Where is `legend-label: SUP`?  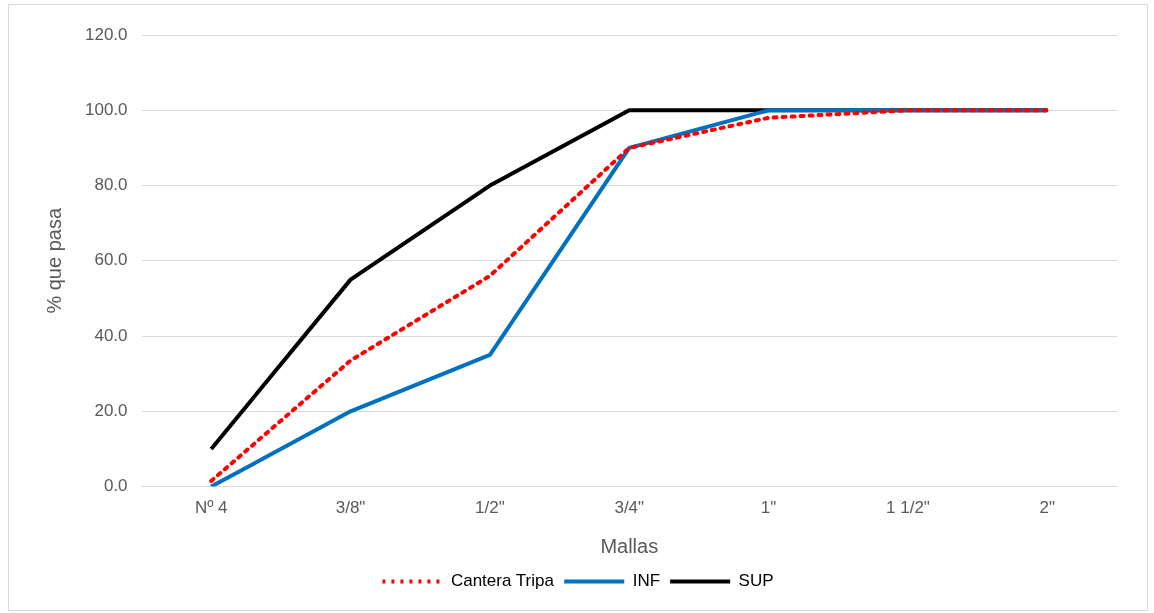 legend-label: SUP is located at coordinates (756, 581).